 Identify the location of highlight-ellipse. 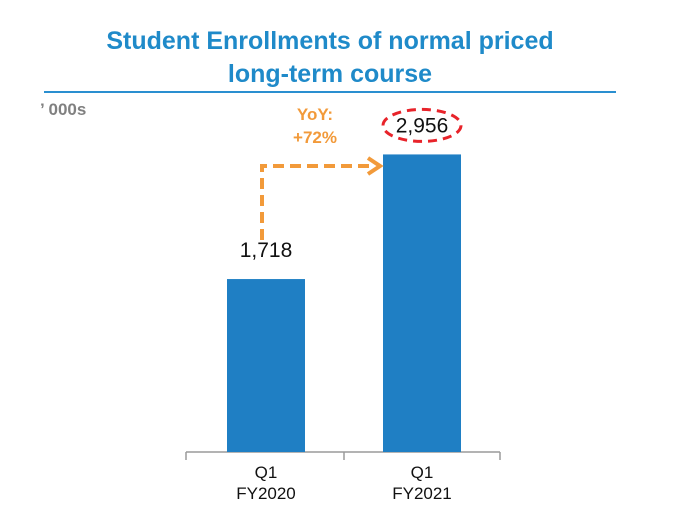
(422, 125).